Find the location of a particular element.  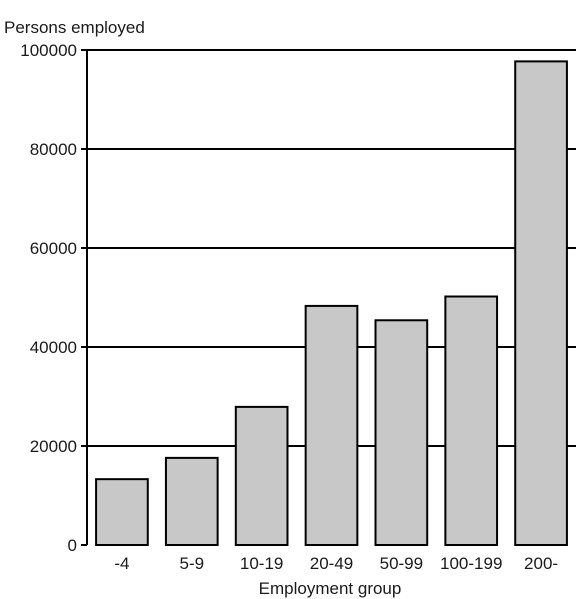

x-tick-label: 100-199 is located at coordinates (471, 563).